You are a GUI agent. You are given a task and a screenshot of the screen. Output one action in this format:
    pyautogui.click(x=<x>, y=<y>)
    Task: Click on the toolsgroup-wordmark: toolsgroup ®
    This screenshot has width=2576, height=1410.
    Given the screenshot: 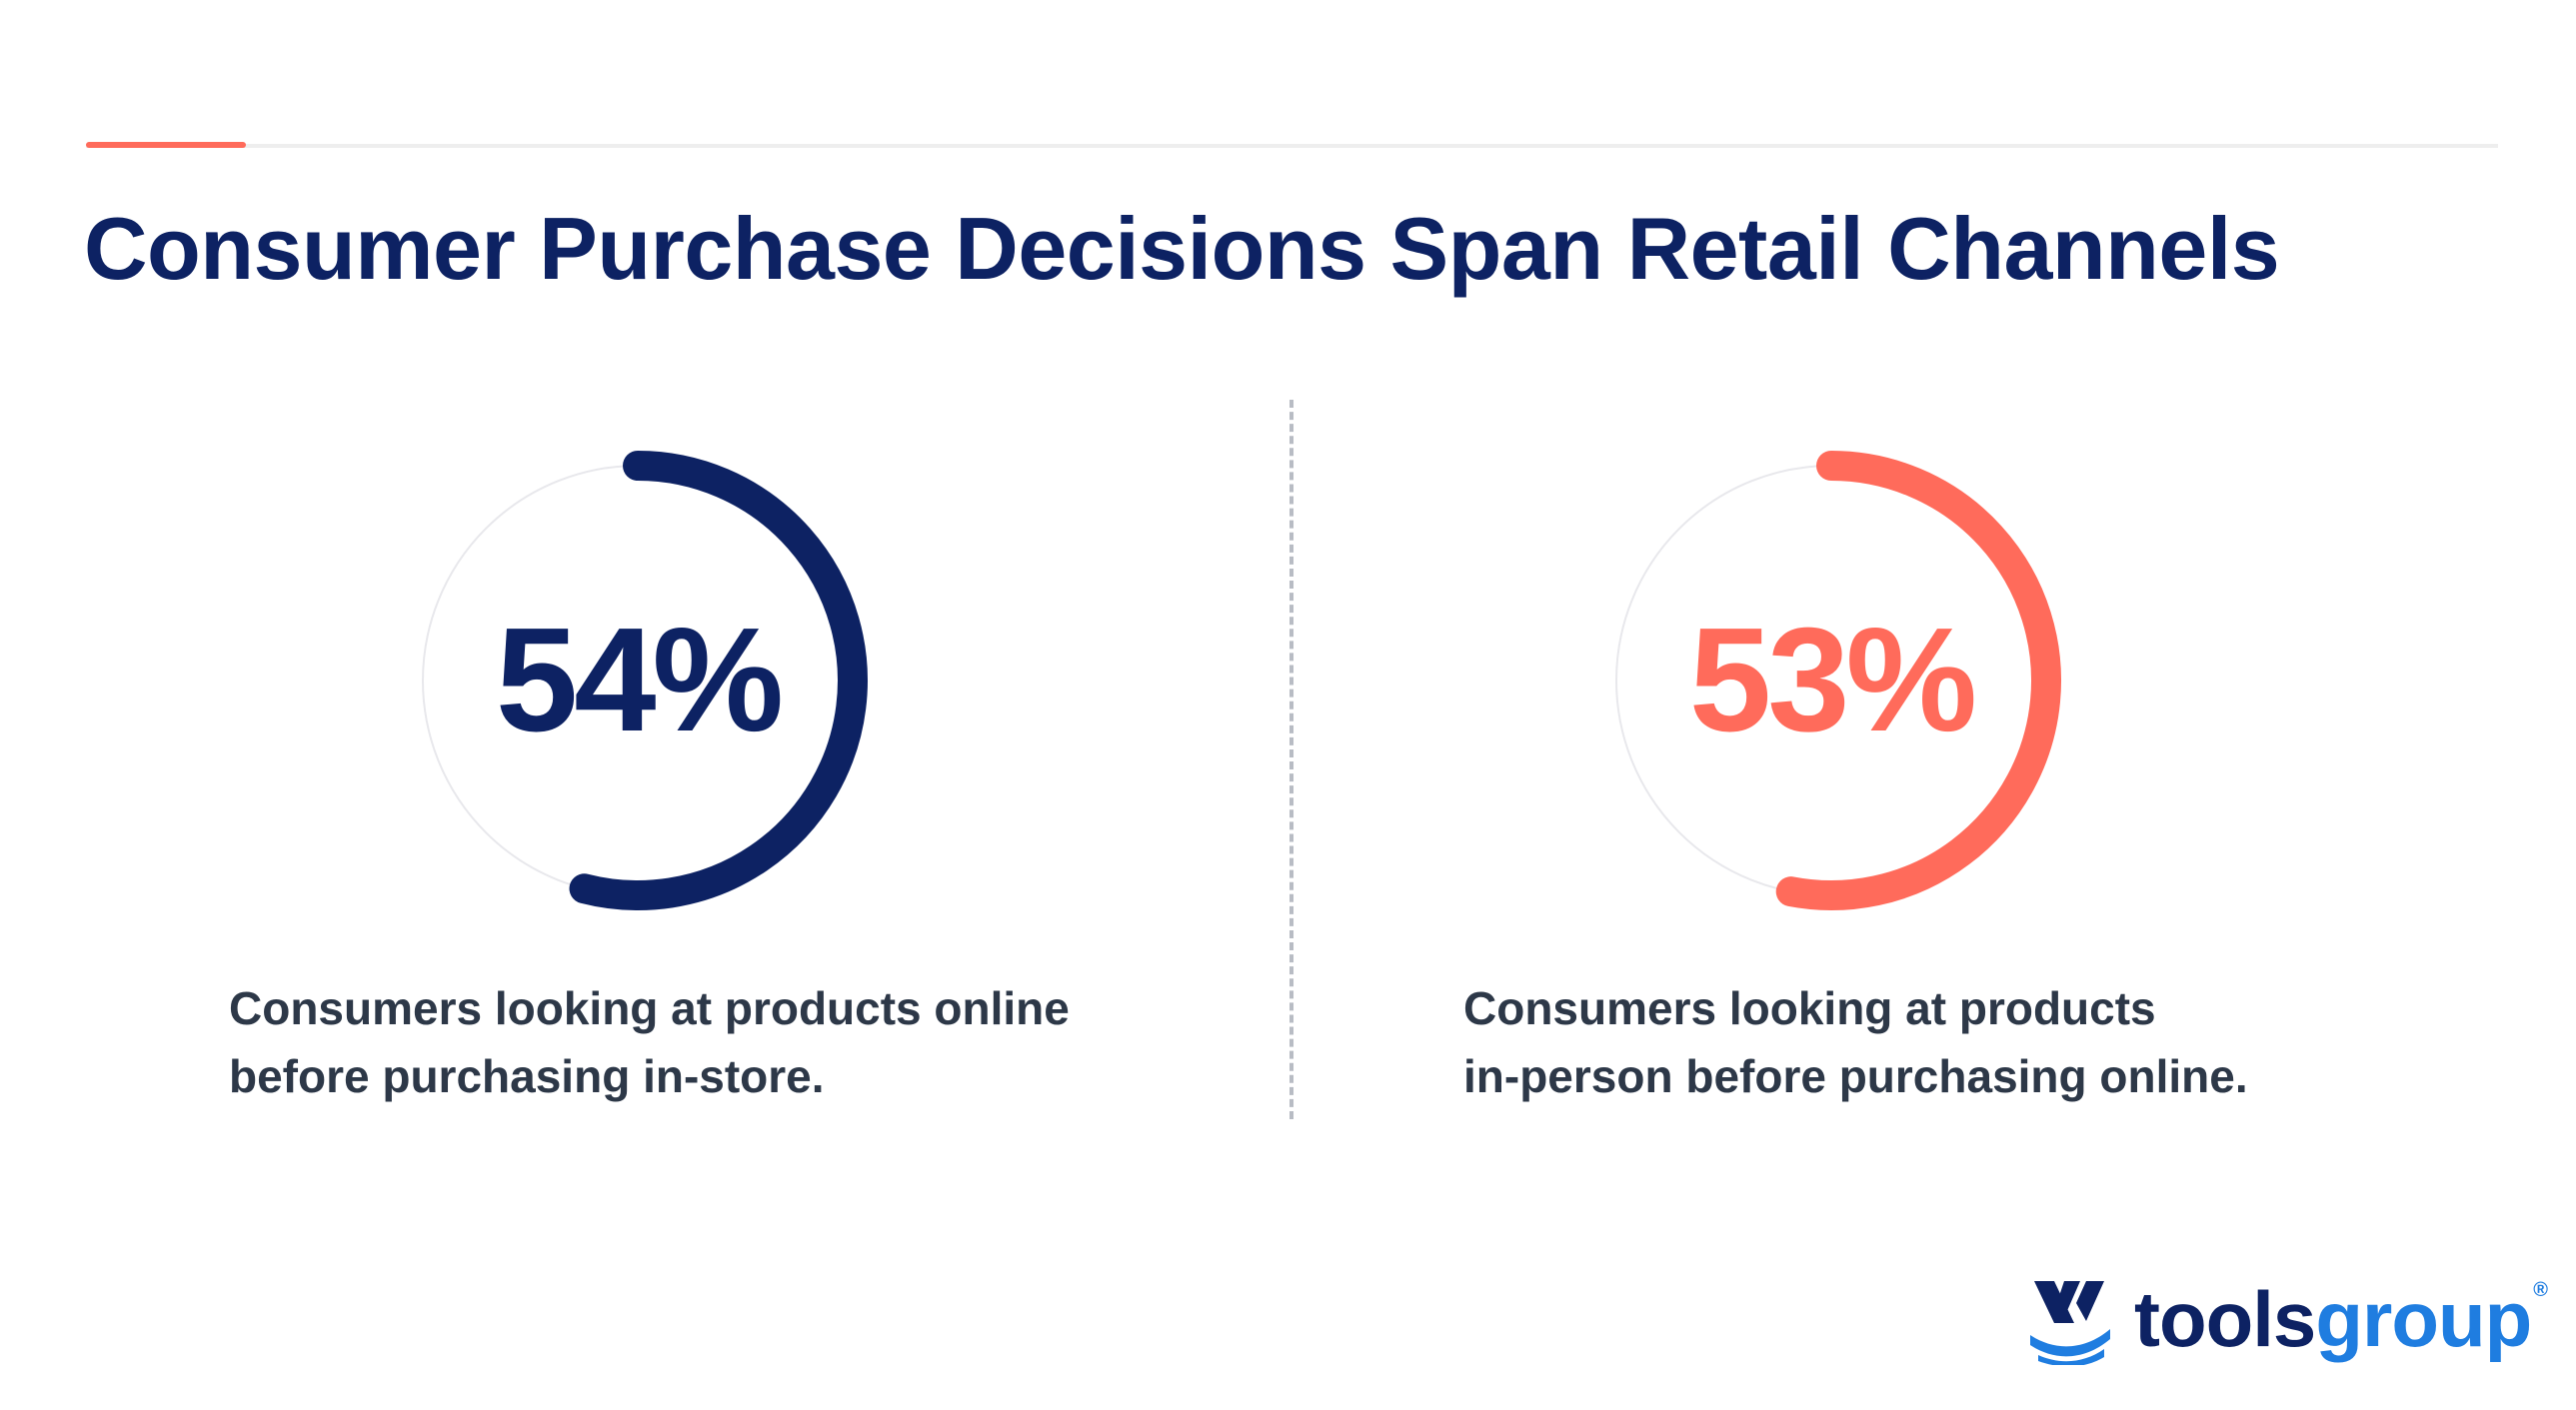 What is the action you would take?
    pyautogui.click(x=2341, y=1318)
    